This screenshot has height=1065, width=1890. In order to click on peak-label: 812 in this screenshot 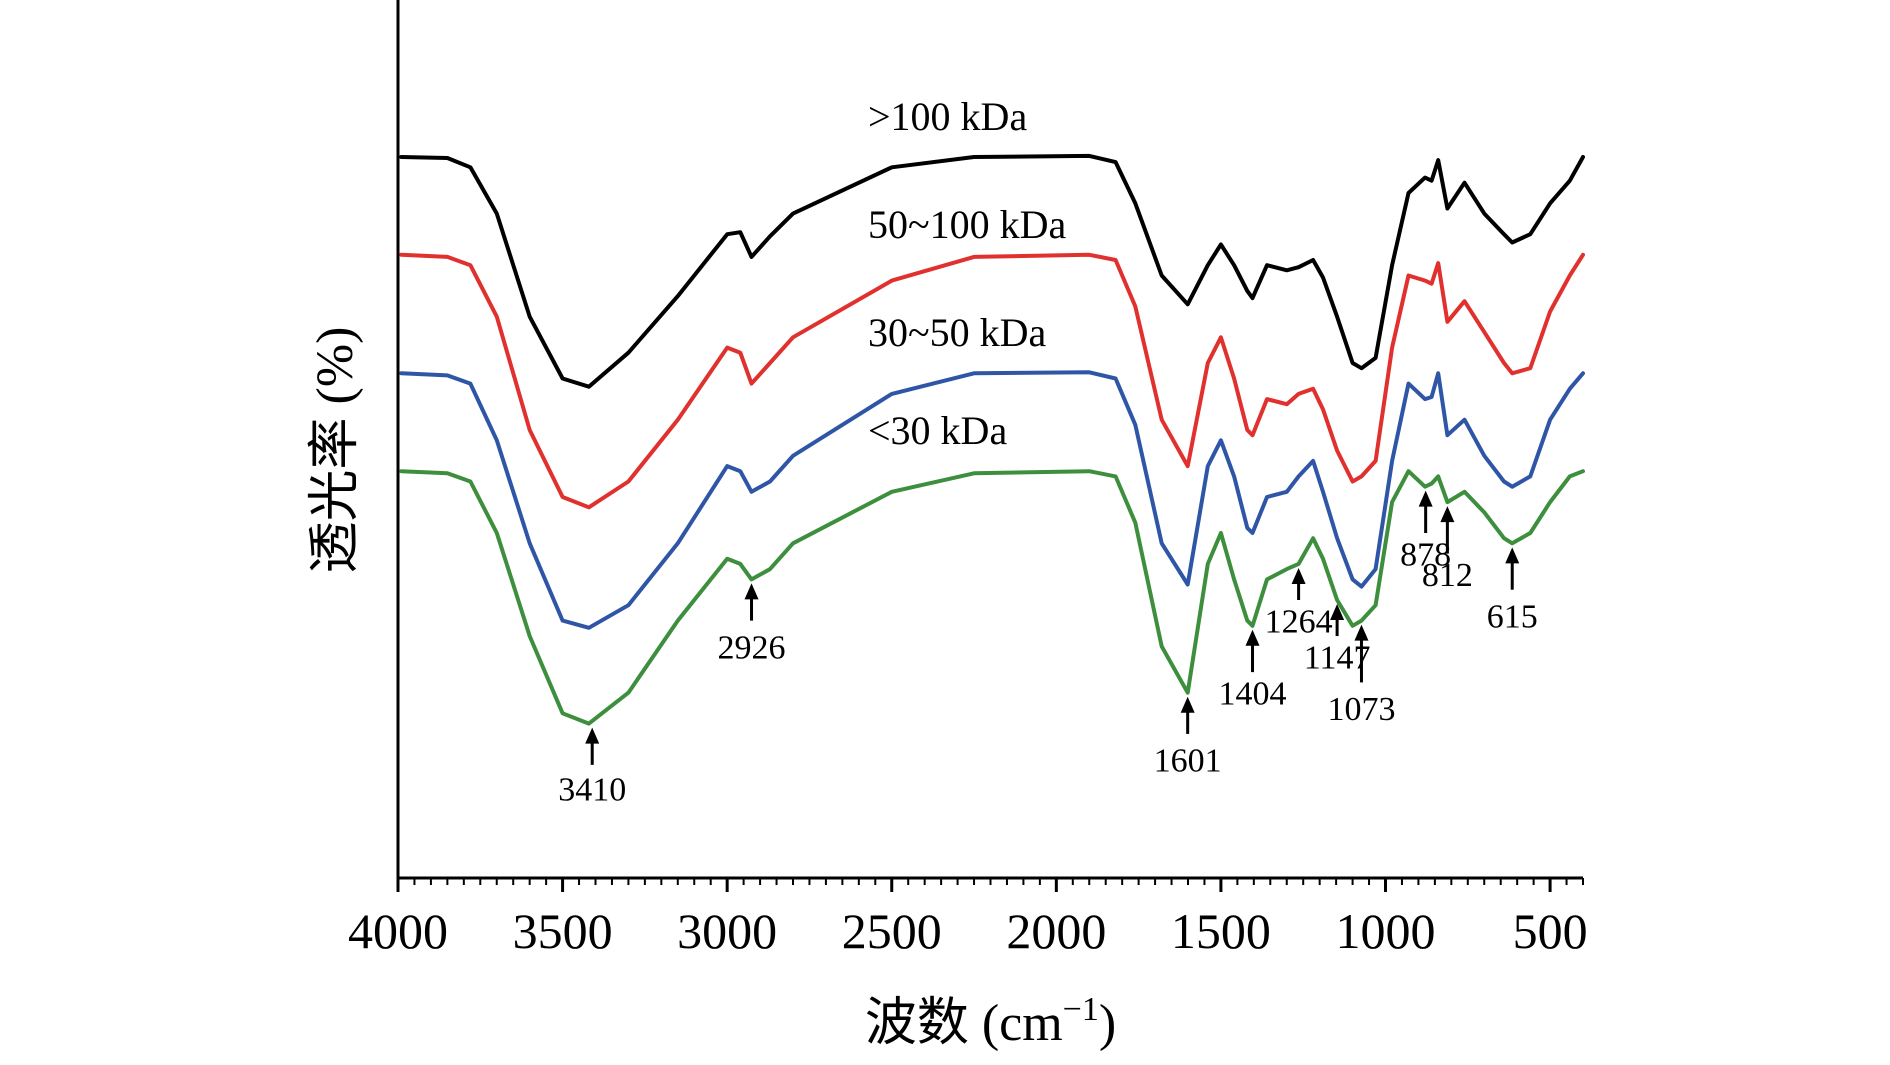, I will do `click(1447, 575)`.